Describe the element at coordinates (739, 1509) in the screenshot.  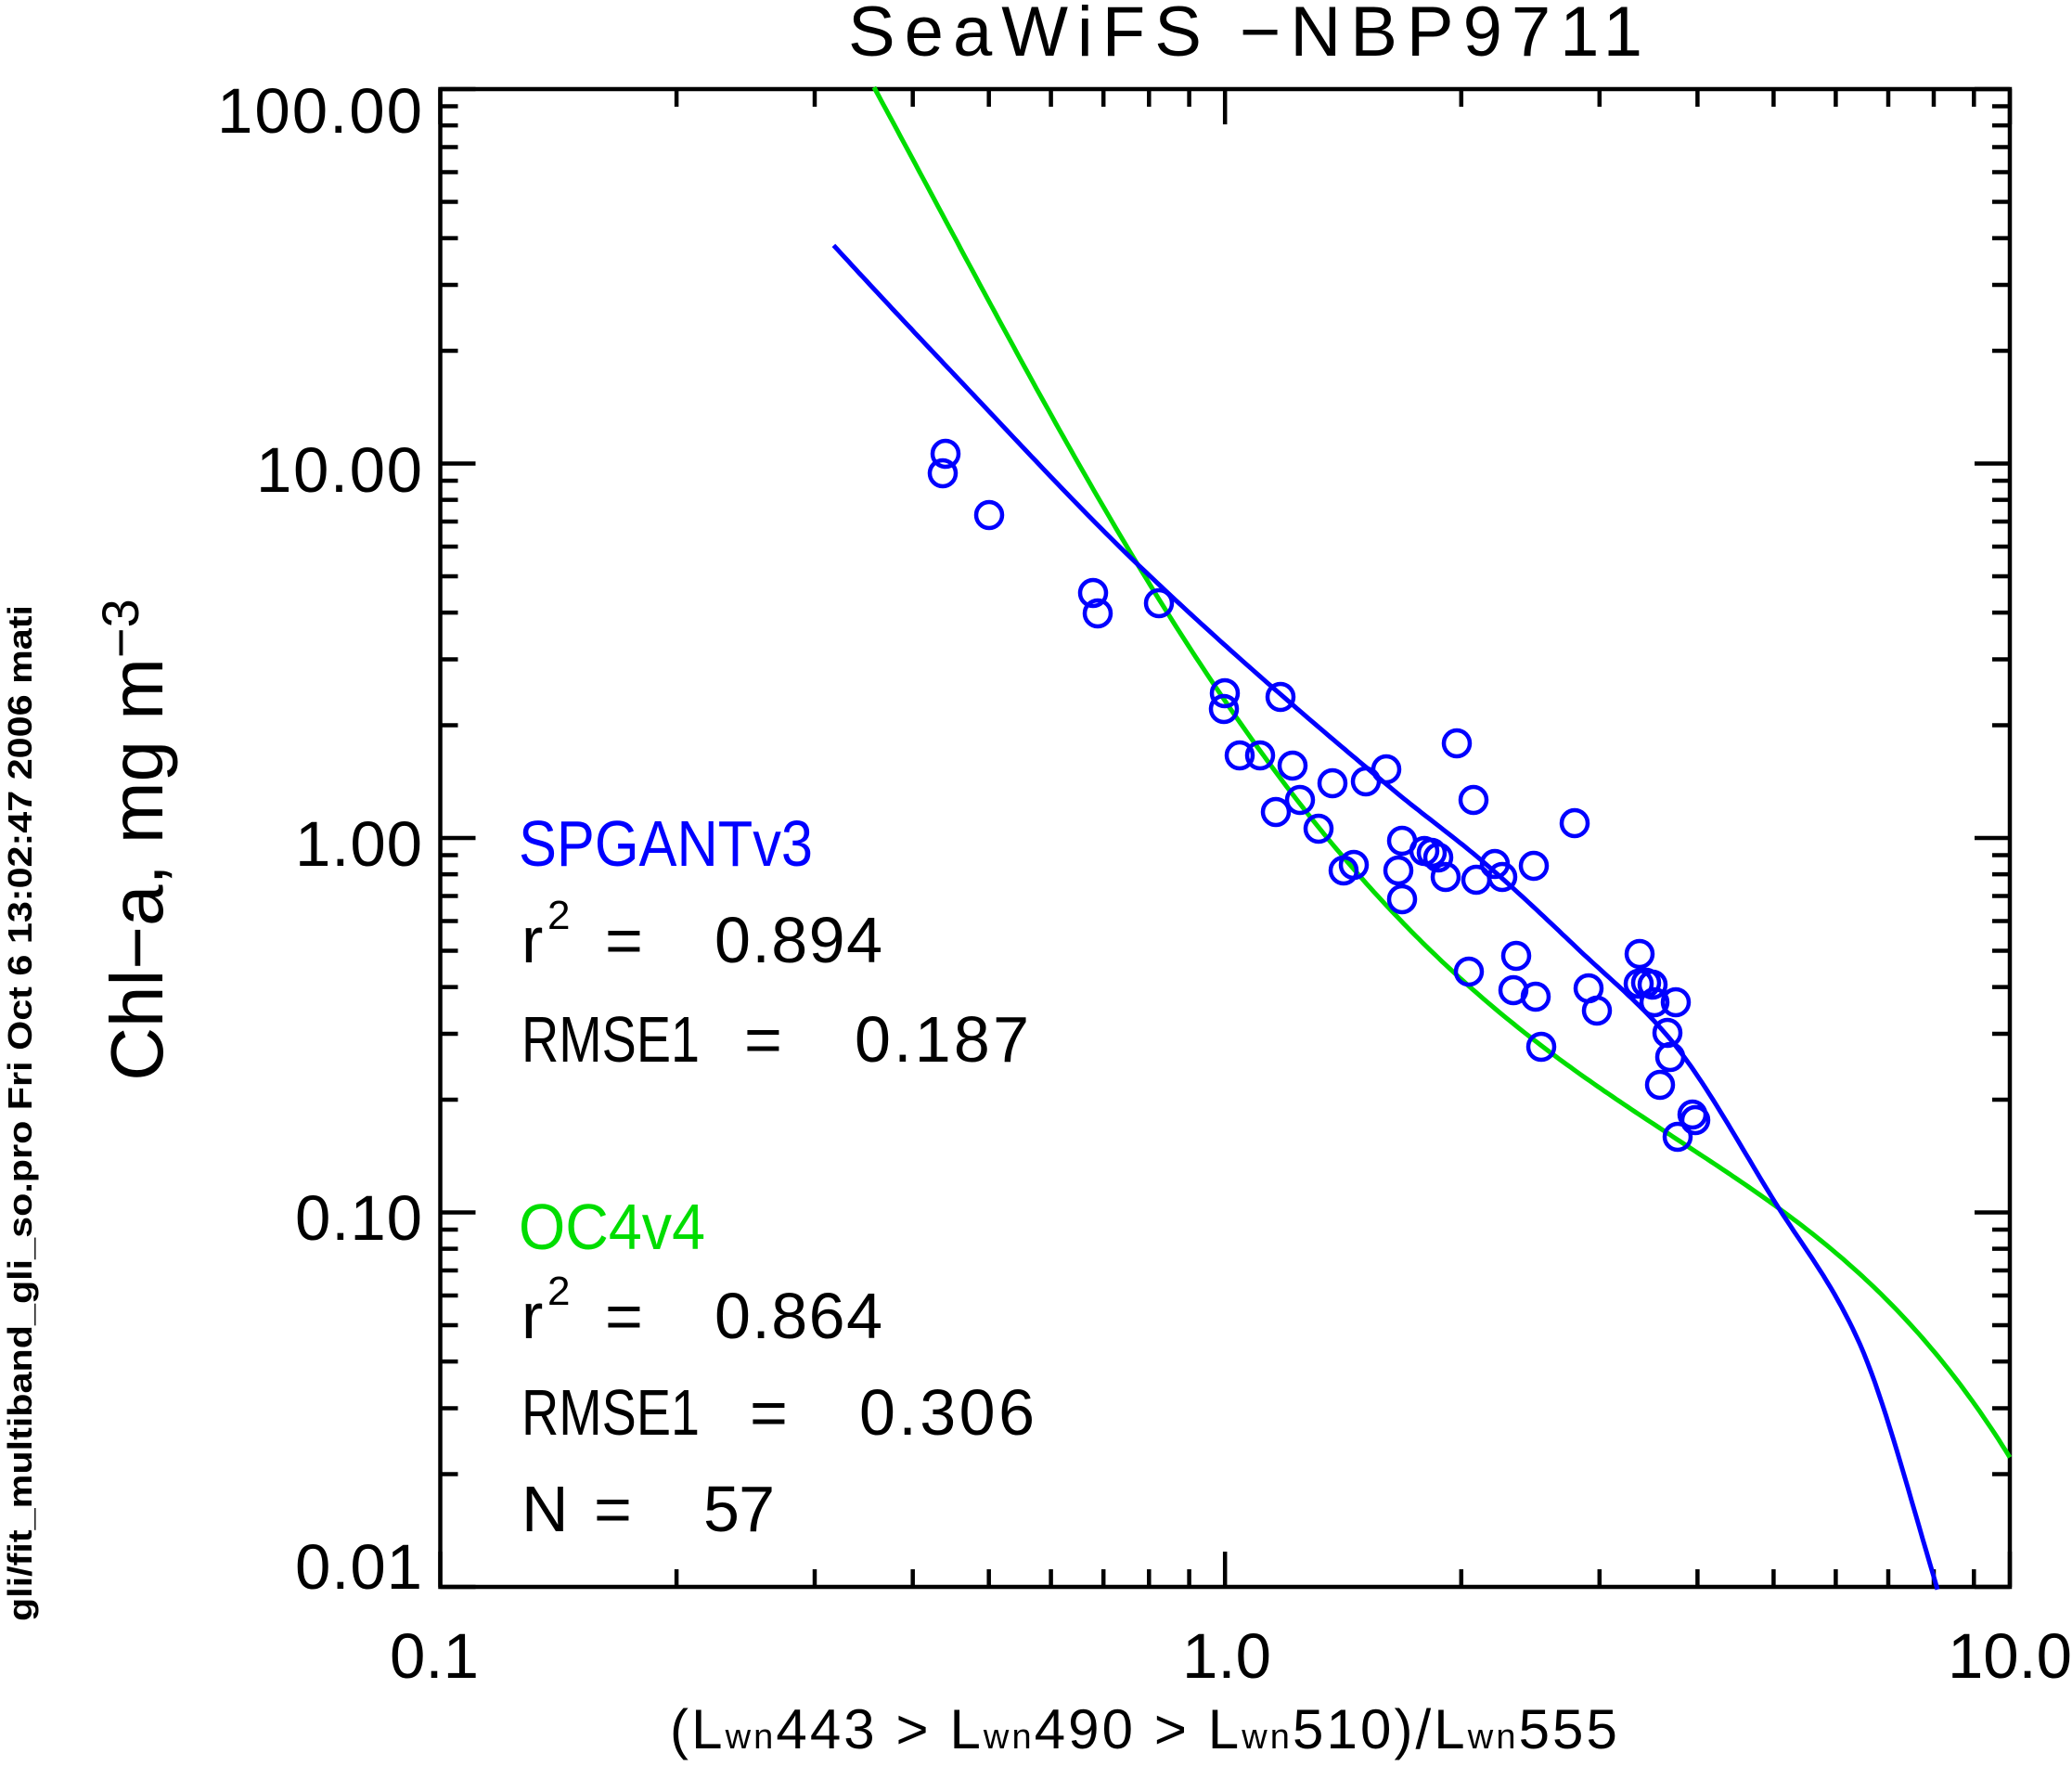
I see `svg-text: 57` at that location.